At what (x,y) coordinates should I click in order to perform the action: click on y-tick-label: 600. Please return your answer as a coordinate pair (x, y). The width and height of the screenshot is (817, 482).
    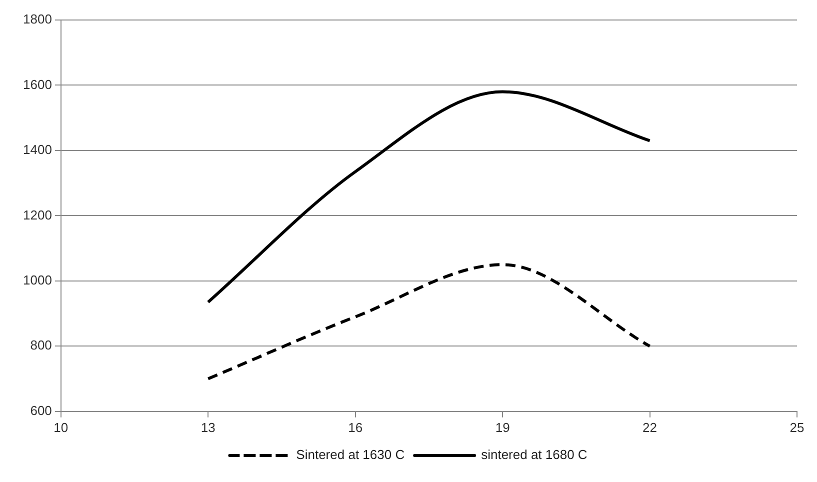
    Looking at the image, I should click on (41, 410).